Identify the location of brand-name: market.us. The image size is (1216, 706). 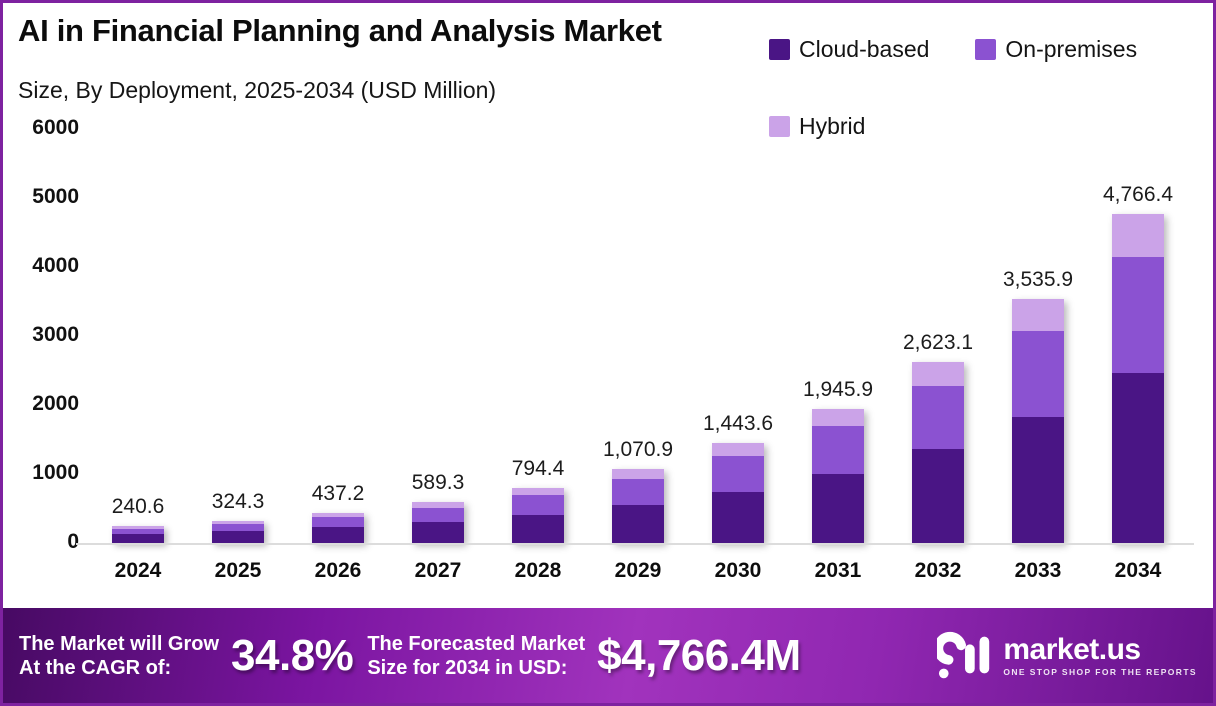
(1072, 649).